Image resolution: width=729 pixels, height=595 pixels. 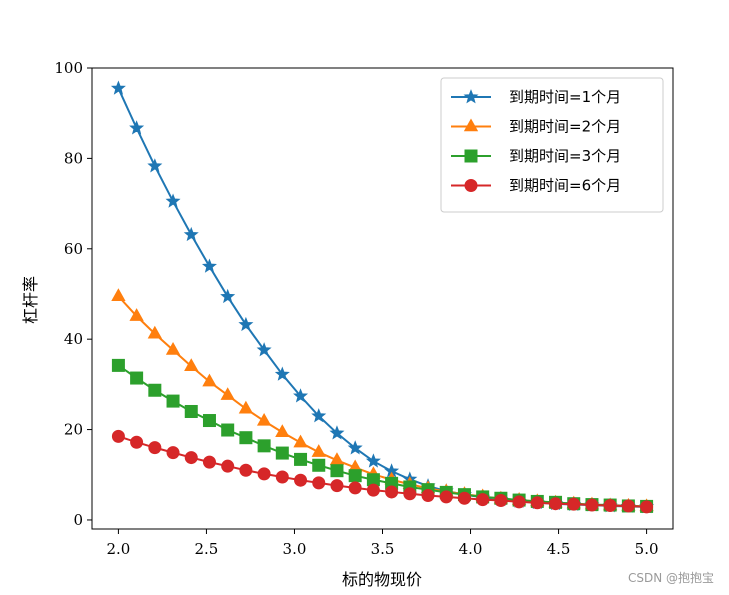 What do you see at coordinates (671, 577) in the screenshot?
I see `watermark-text: CSDN @抱抱宝` at bounding box center [671, 577].